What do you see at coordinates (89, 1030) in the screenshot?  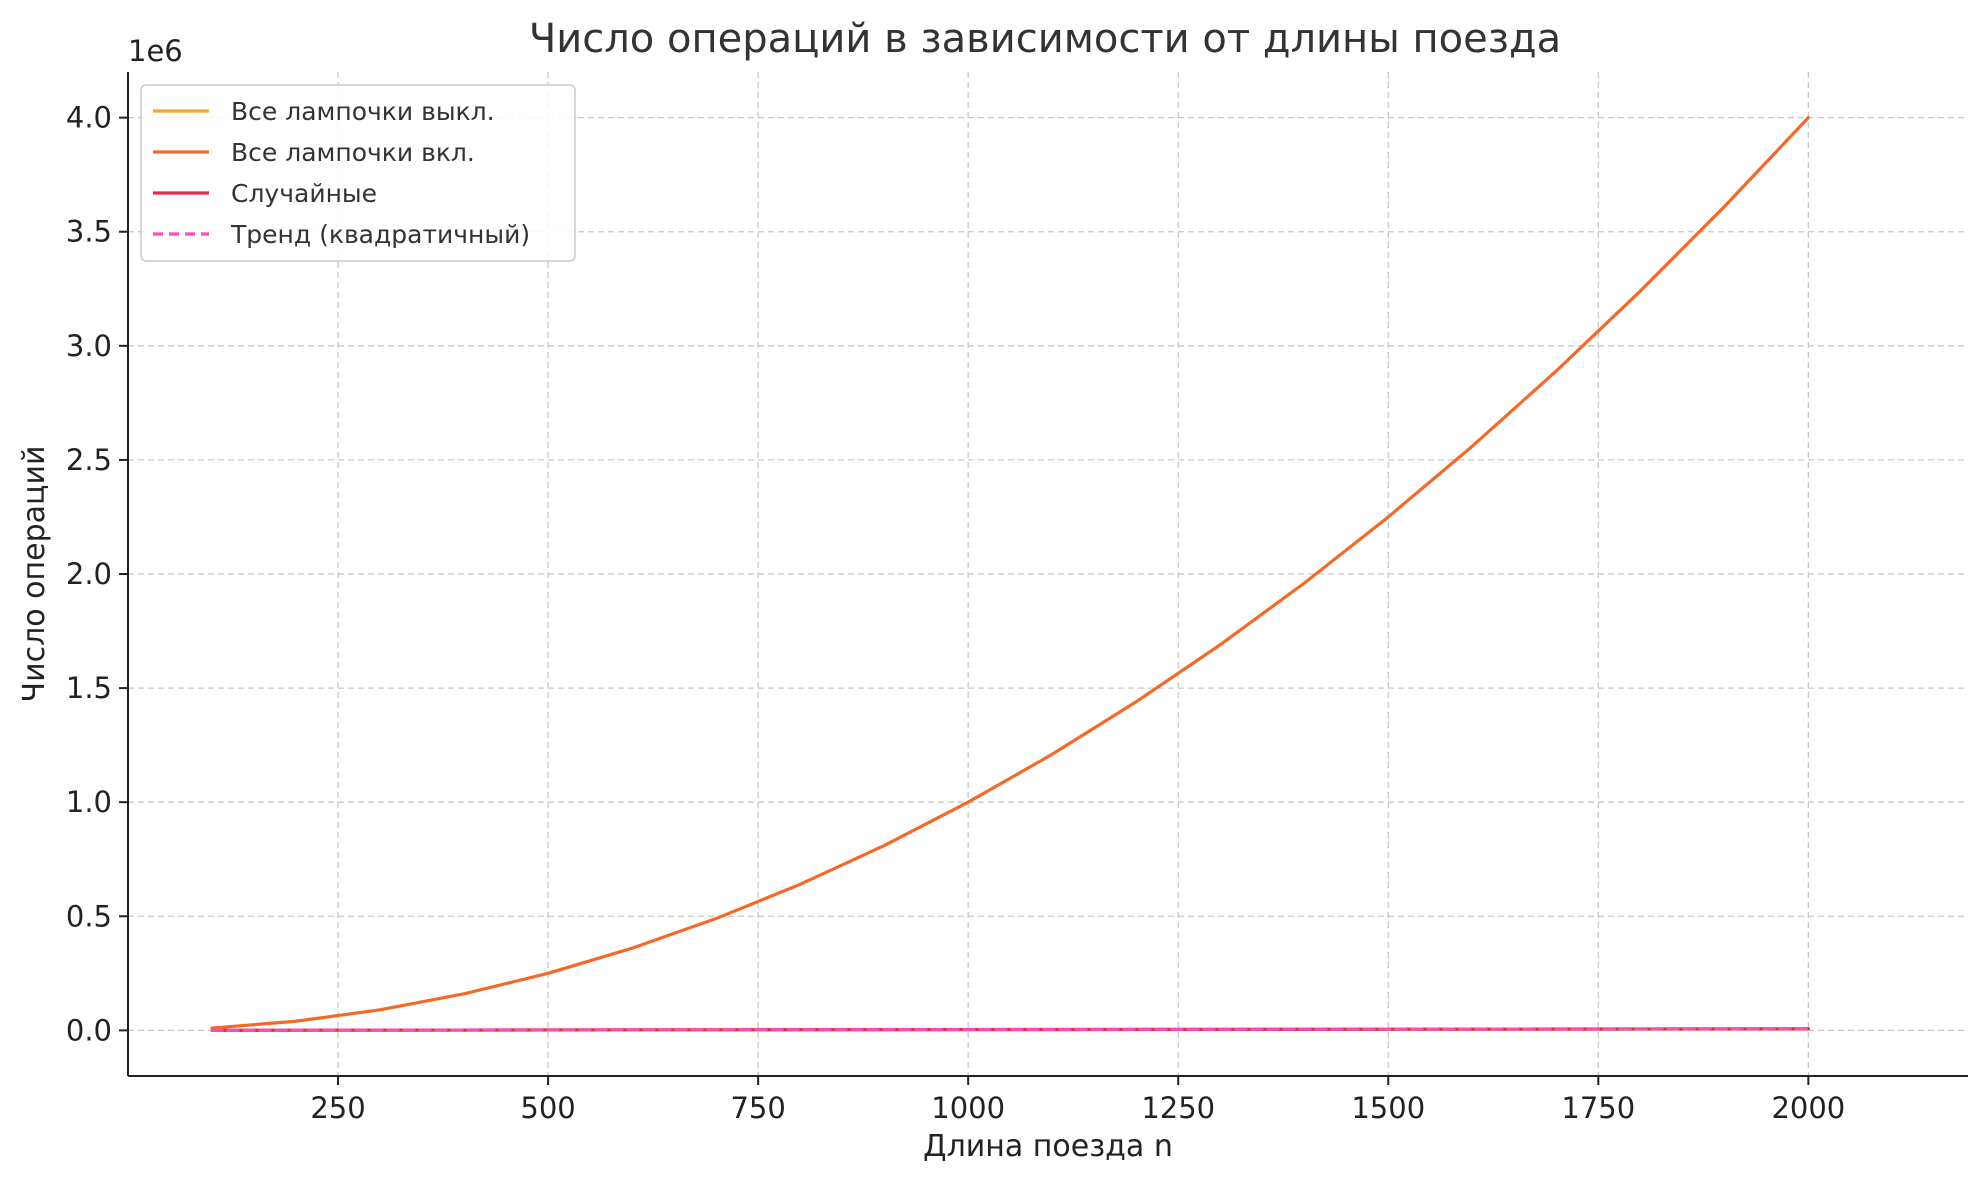 I see `y-tick-label: 0.0` at bounding box center [89, 1030].